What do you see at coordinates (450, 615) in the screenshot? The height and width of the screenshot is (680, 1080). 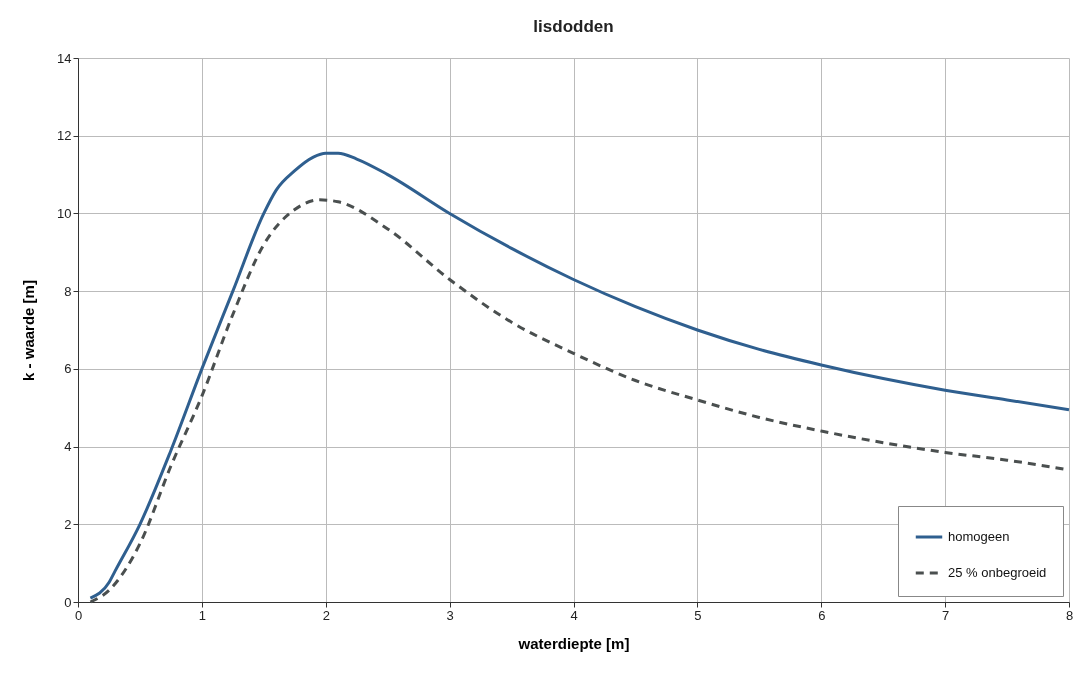 I see `x-tick-label: 3` at bounding box center [450, 615].